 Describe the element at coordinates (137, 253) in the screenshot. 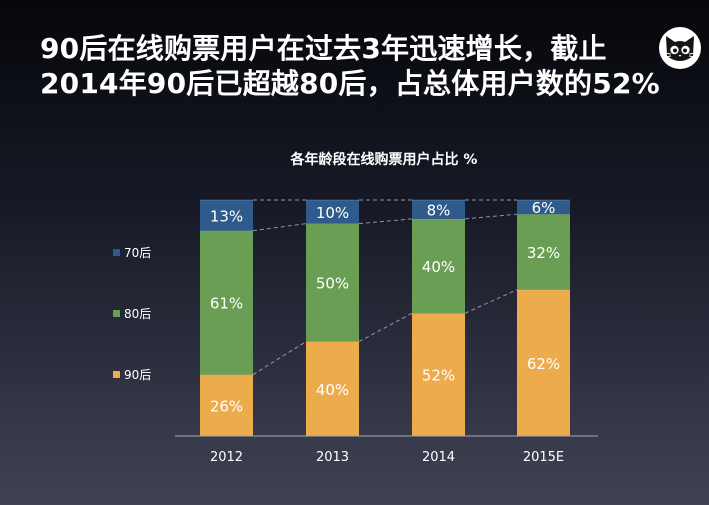

I see `legend-label-70s: 70后` at that location.